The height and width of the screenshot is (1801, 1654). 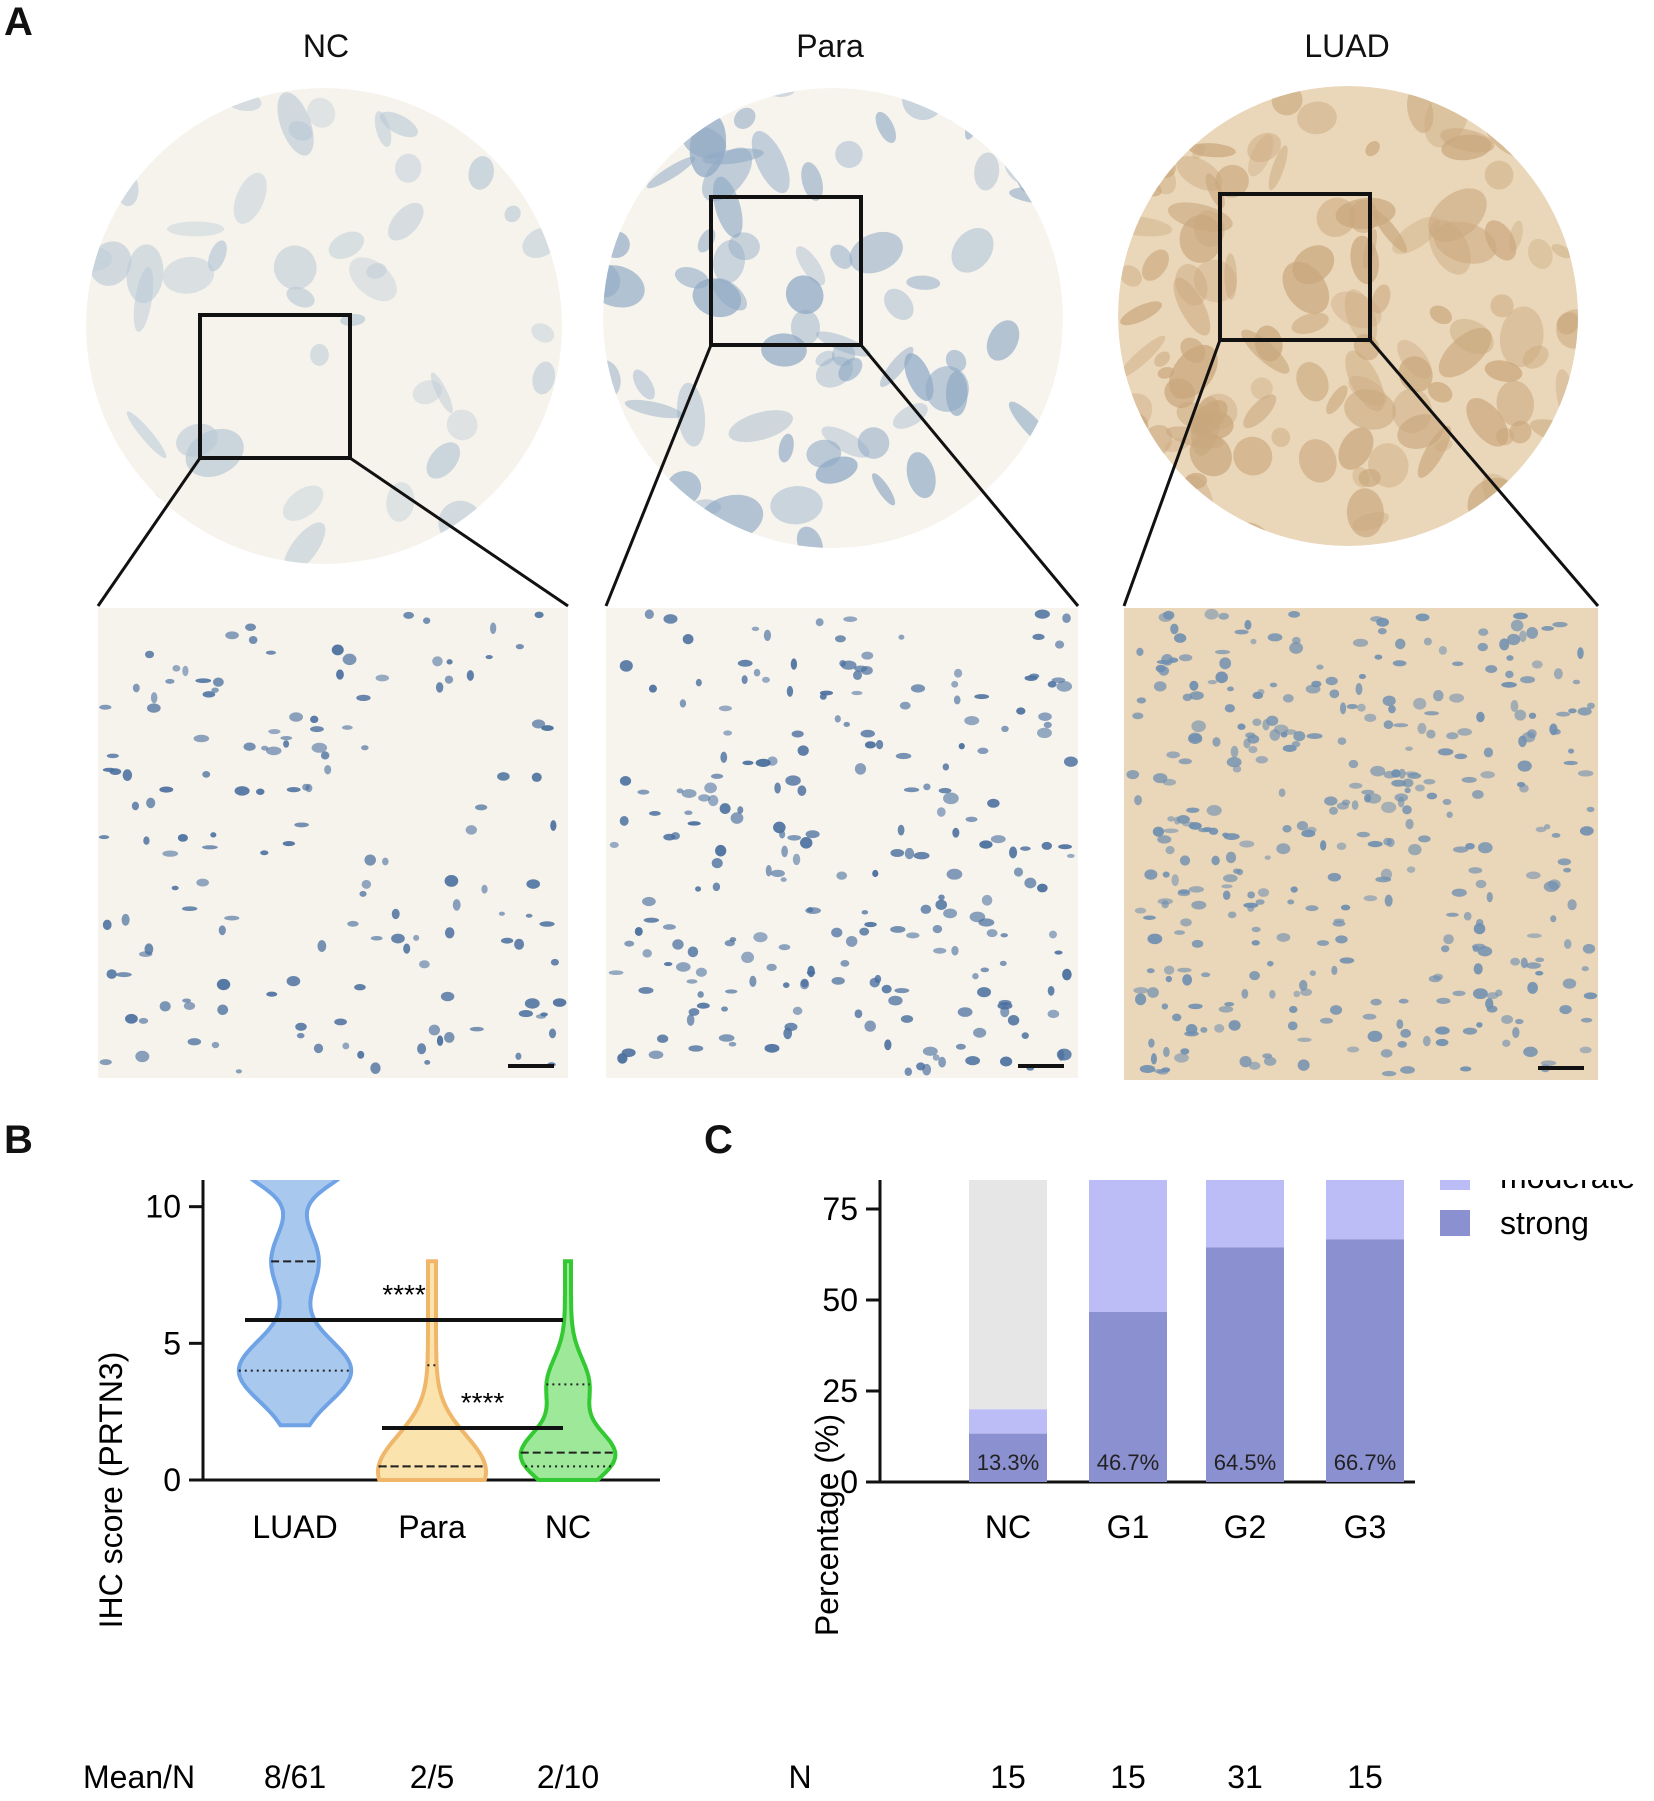 I want to click on tma-core-background, so click(x=324, y=326).